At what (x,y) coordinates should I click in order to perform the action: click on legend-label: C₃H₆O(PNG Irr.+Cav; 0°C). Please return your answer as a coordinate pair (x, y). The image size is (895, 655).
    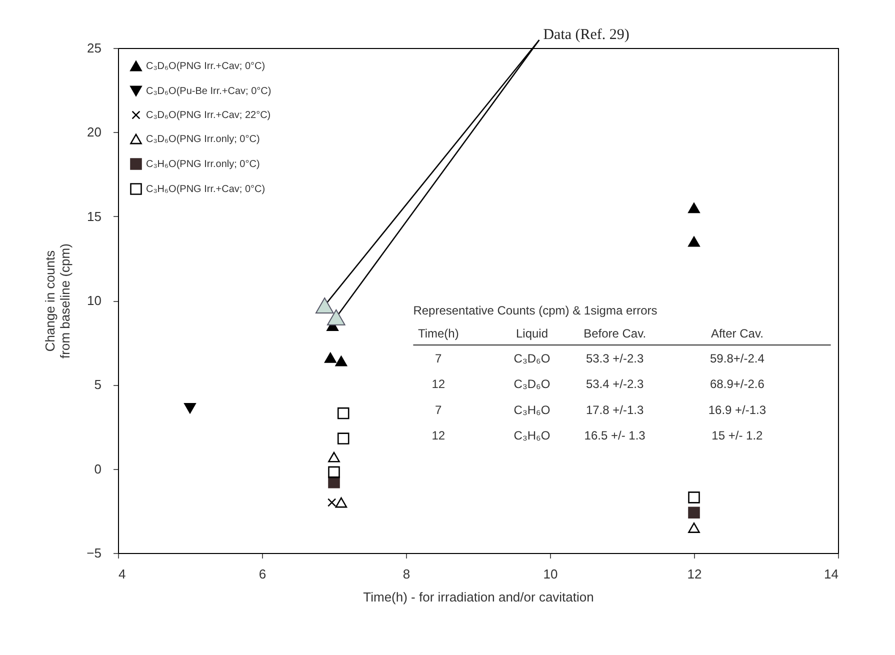
    Looking at the image, I should click on (206, 189).